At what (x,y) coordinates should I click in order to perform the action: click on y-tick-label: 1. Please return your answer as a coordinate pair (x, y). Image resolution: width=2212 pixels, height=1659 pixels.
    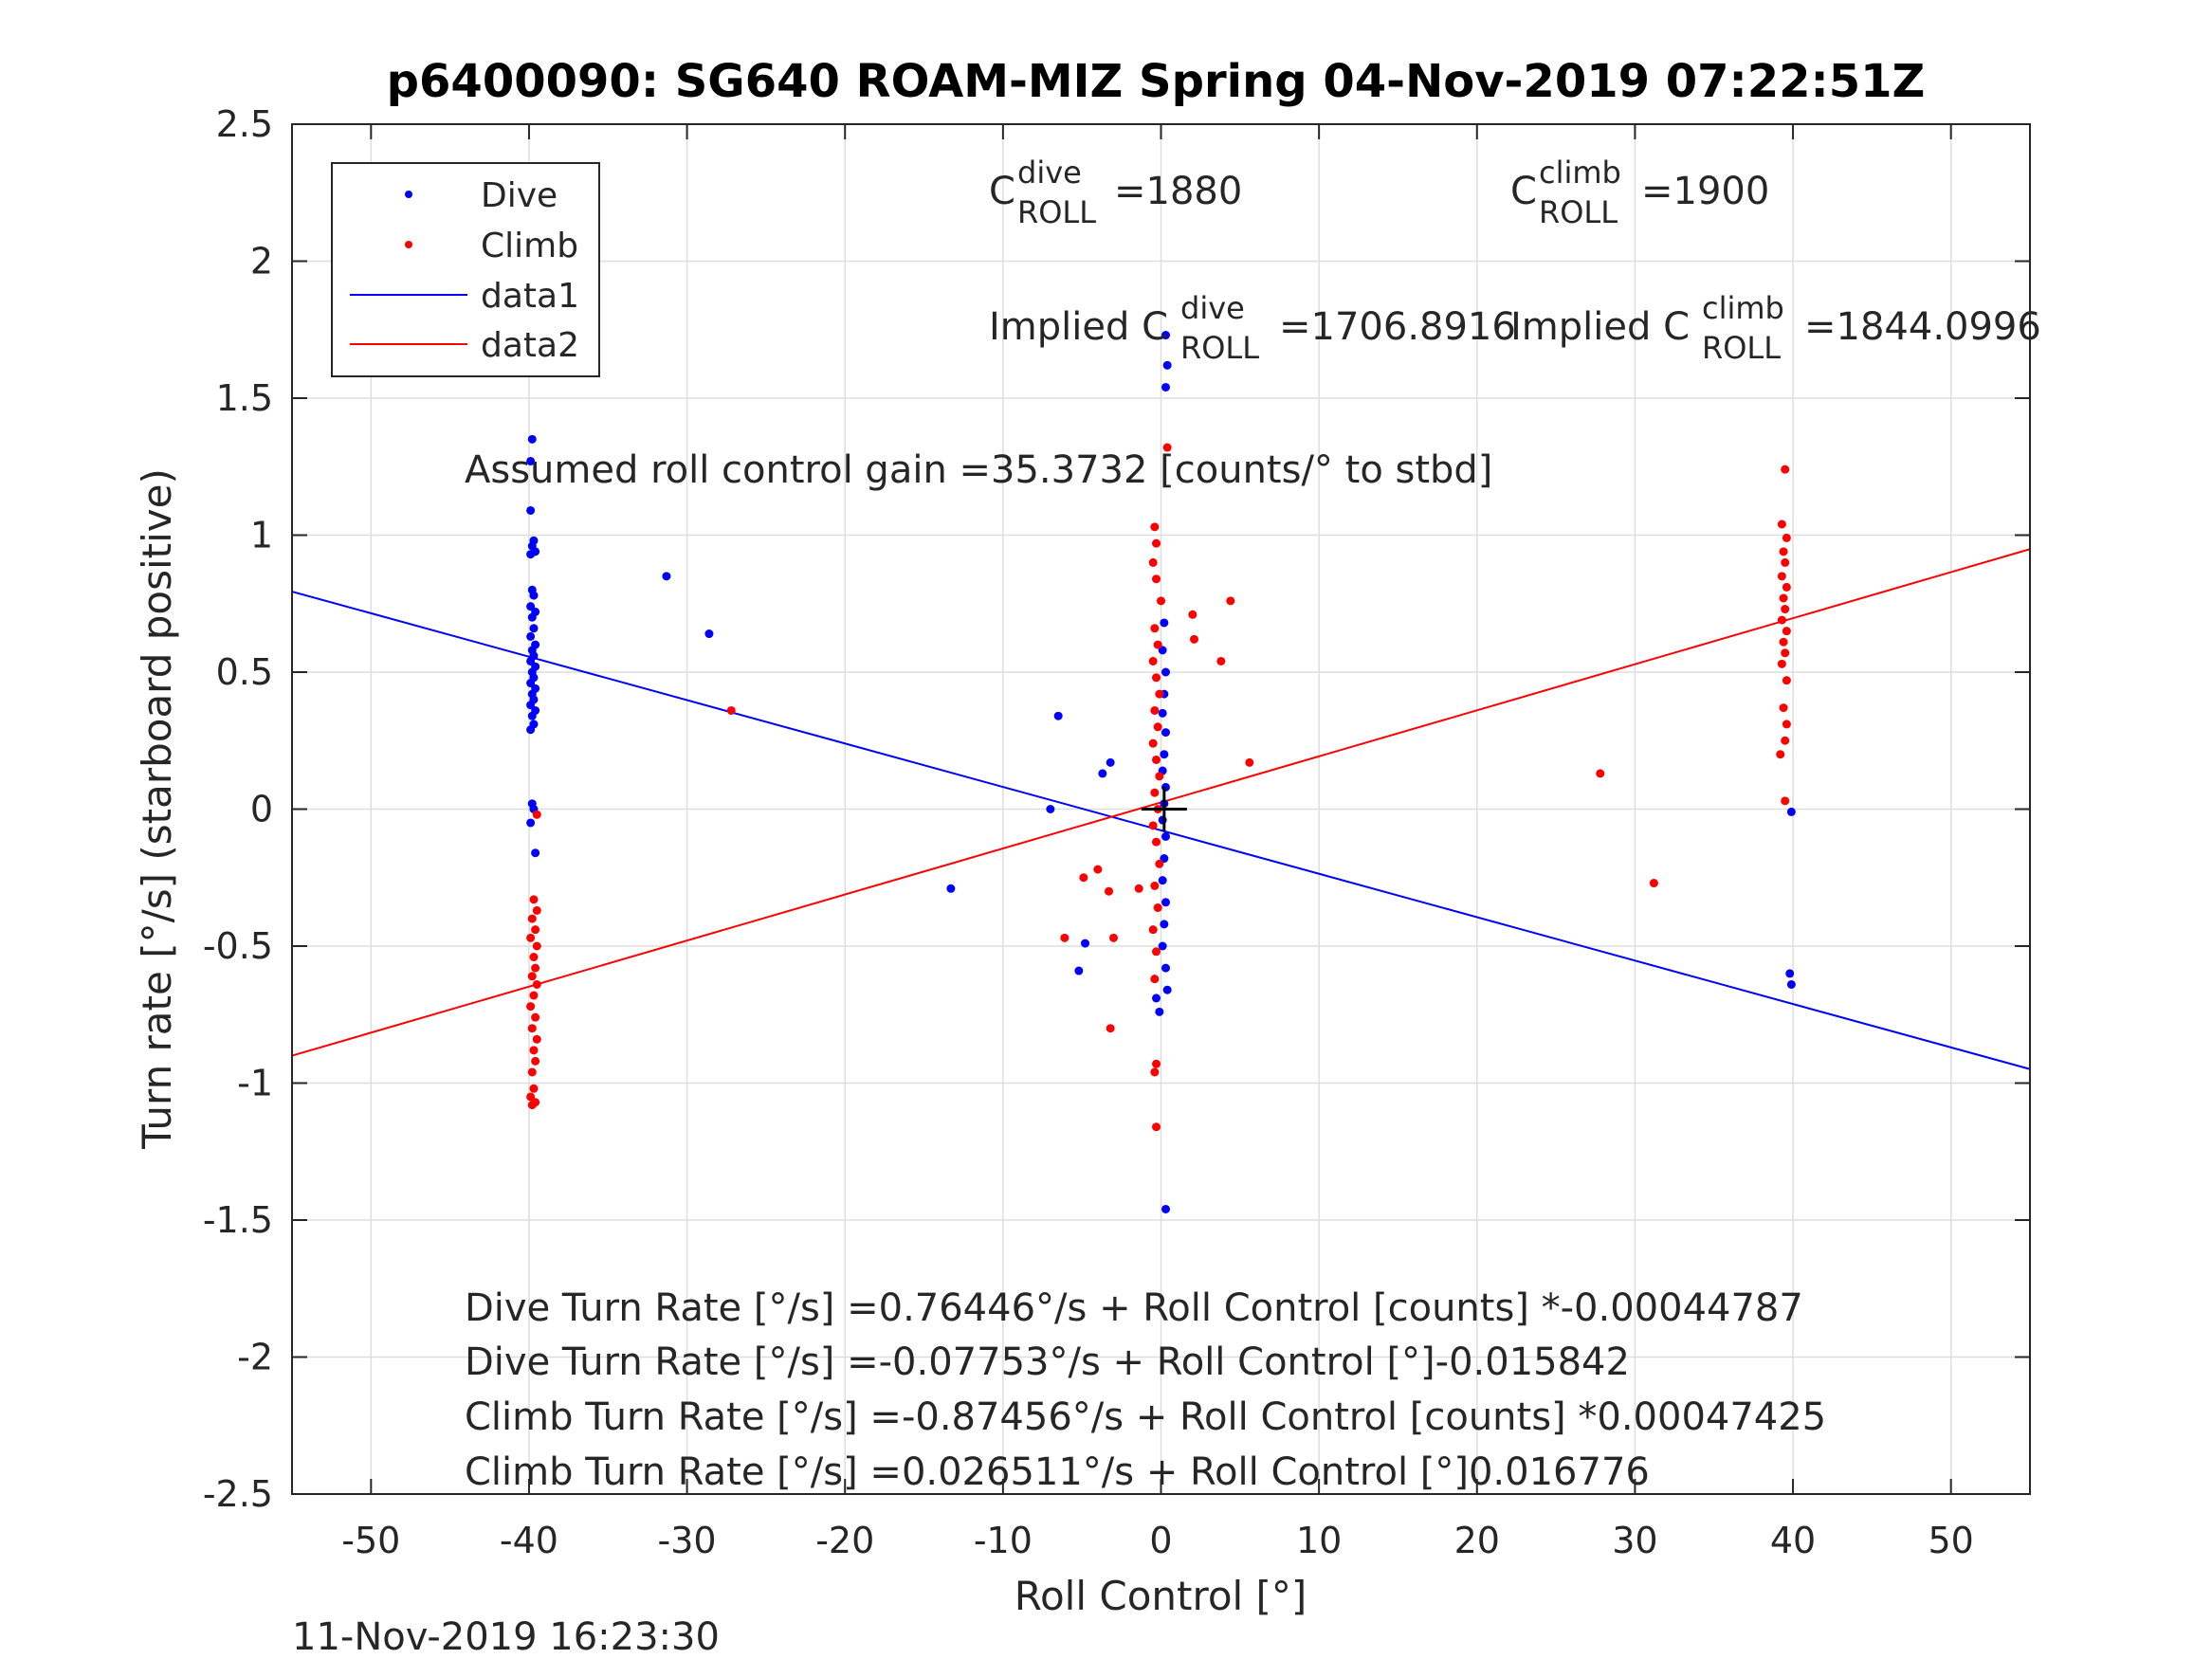
    Looking at the image, I should click on (261, 535).